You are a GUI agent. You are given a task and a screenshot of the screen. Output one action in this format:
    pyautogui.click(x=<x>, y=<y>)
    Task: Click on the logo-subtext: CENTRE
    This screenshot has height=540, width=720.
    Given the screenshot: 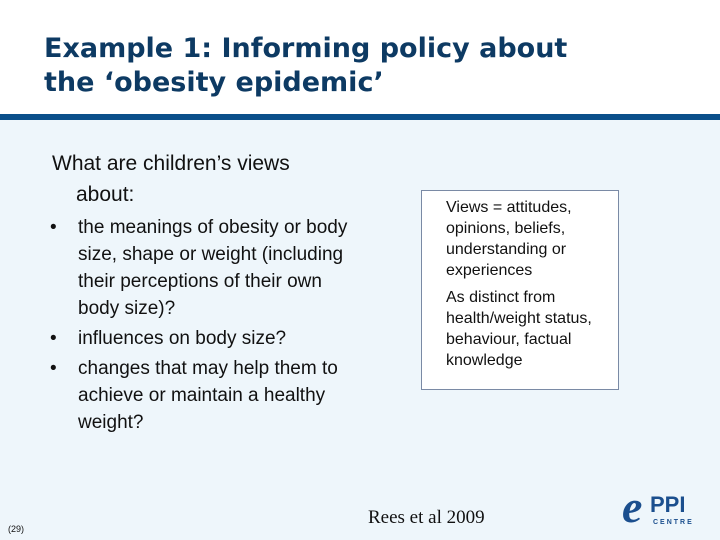 What is the action you would take?
    pyautogui.click(x=673, y=522)
    